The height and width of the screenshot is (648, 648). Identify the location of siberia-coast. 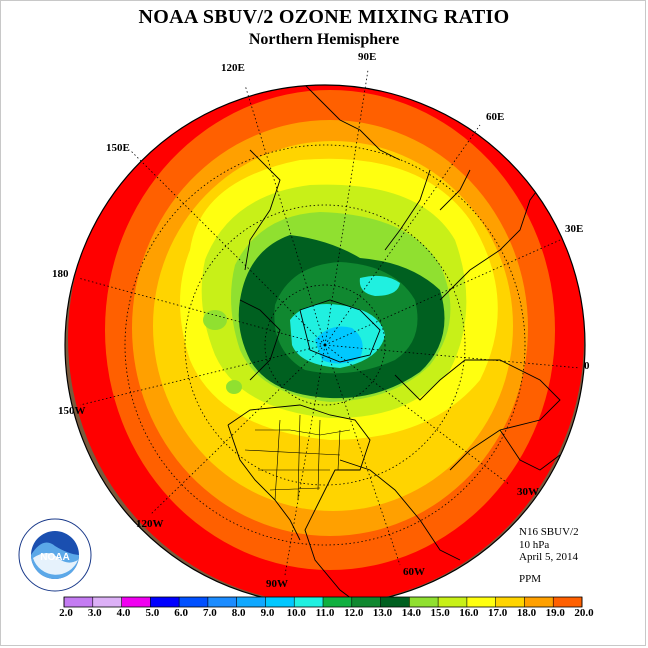
(407, 210).